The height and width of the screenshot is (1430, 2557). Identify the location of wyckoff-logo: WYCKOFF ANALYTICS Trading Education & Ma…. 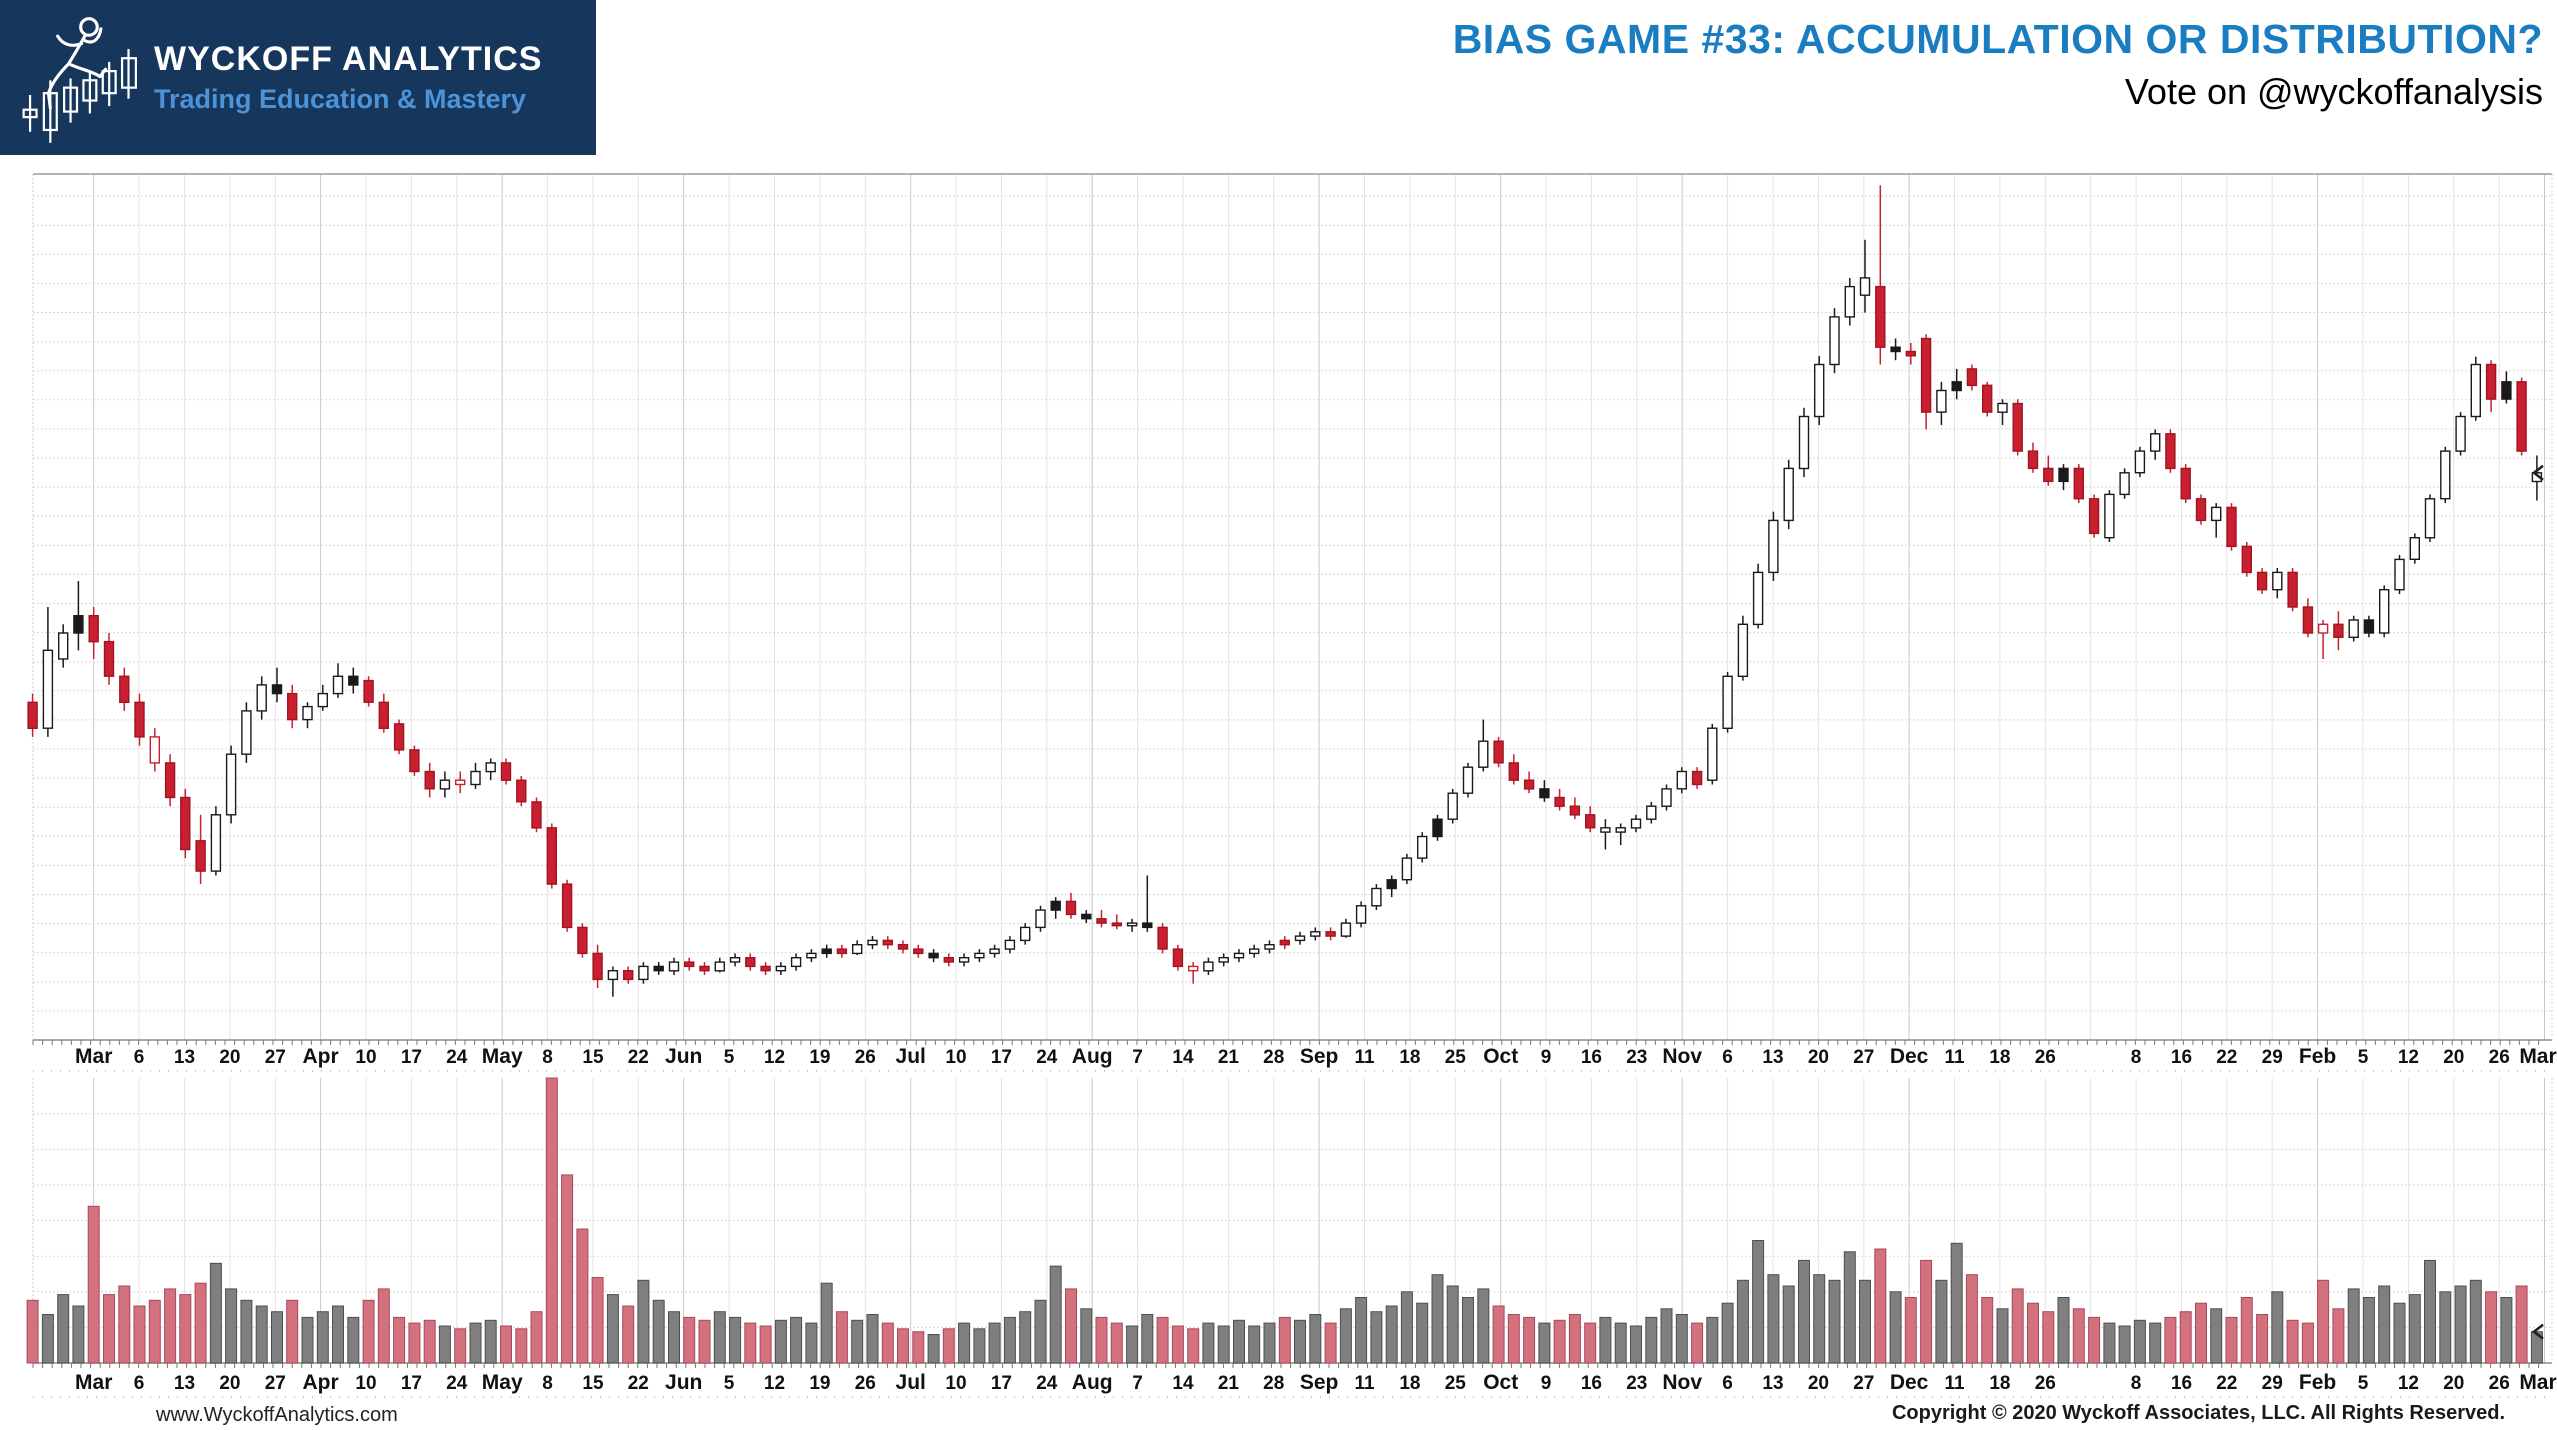
(298, 77).